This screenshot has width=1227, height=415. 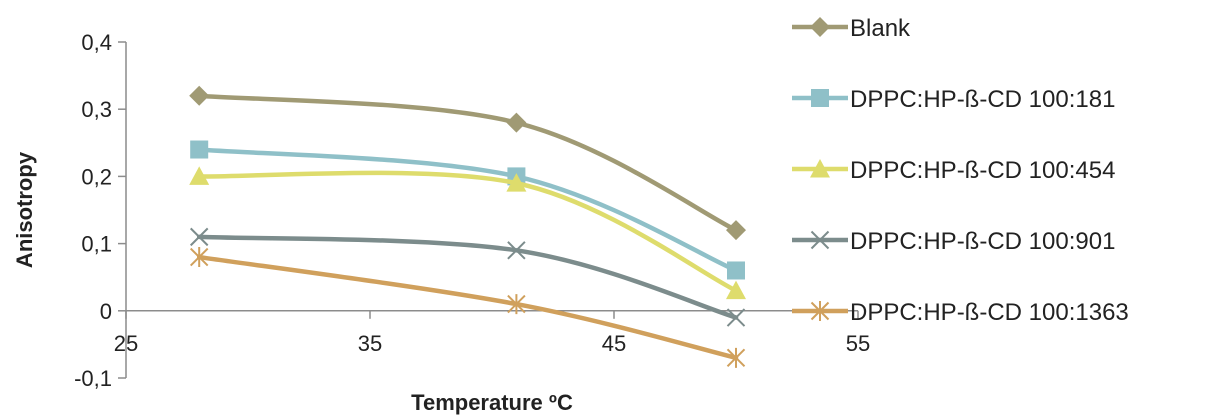 I want to click on x-ticks: 25 35 45 55, so click(x=492, y=333).